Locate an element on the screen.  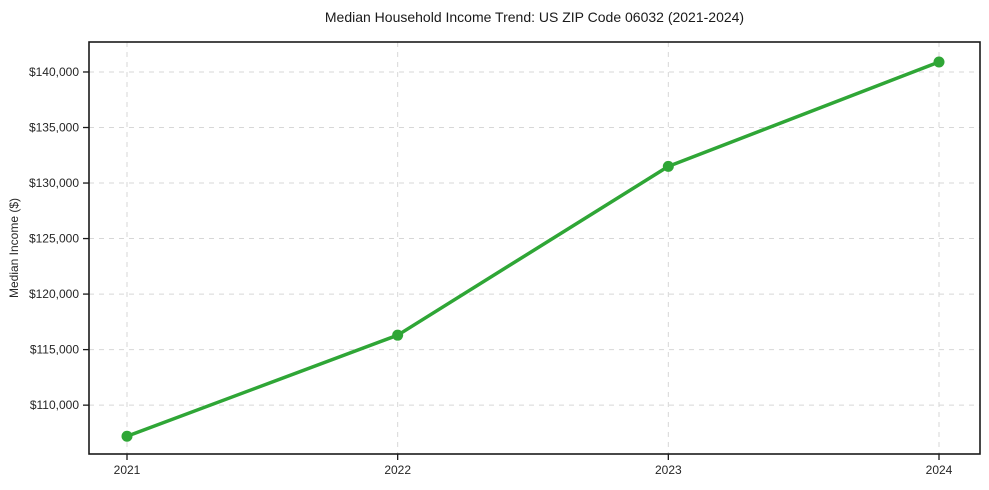
y-tick-label: $110,000 is located at coordinates (54, 405).